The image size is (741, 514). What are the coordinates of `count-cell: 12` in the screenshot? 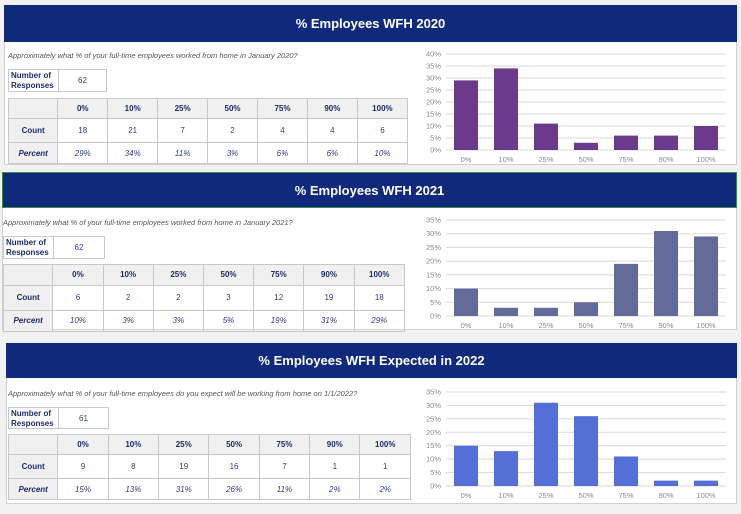 It's located at (279, 297).